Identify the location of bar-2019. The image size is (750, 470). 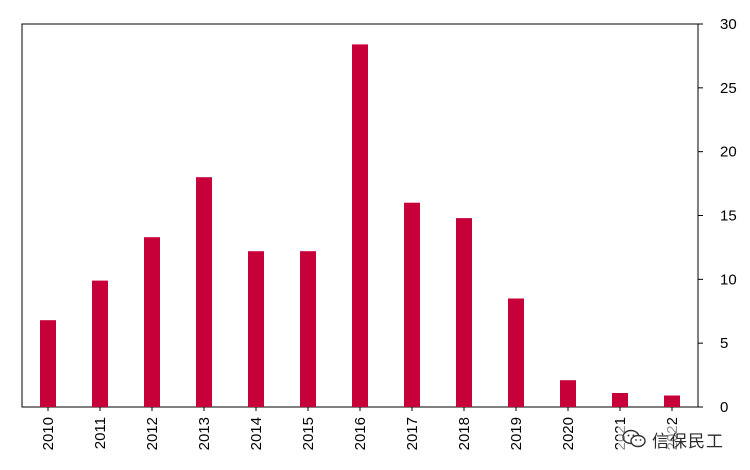
(516, 352).